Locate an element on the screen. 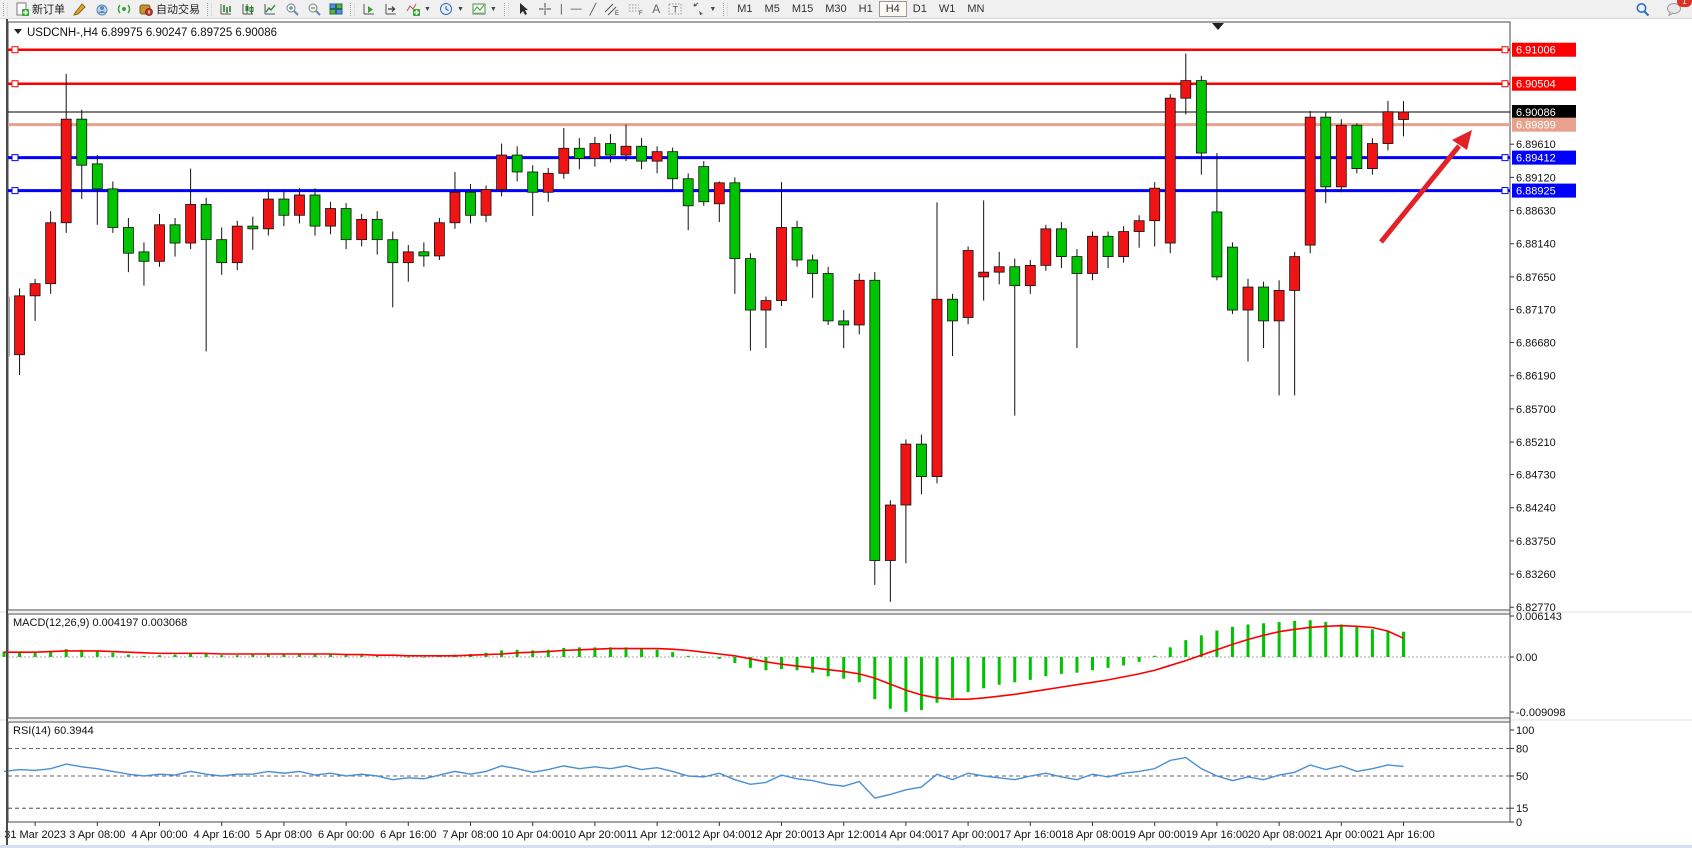 This screenshot has height=853, width=1692. timeframe-button-h4: H4 is located at coordinates (892, 9).